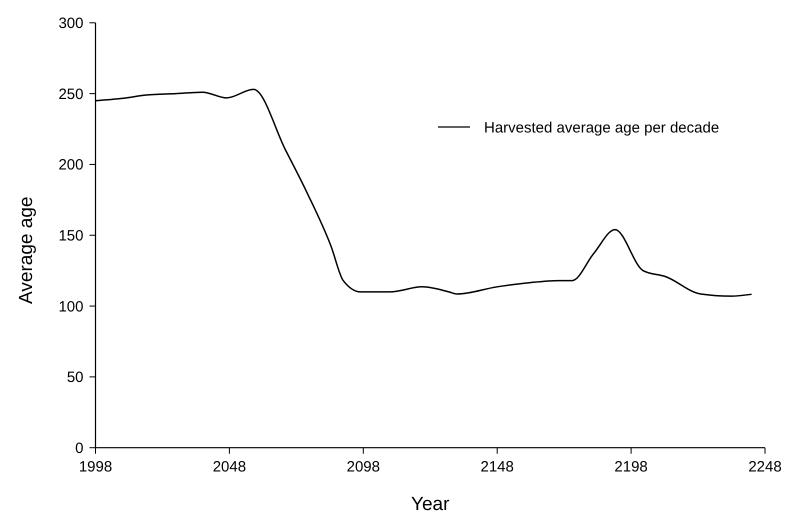 This screenshot has width=802, height=520. What do you see at coordinates (75, 377) in the screenshot?
I see `y-tick-label: 50` at bounding box center [75, 377].